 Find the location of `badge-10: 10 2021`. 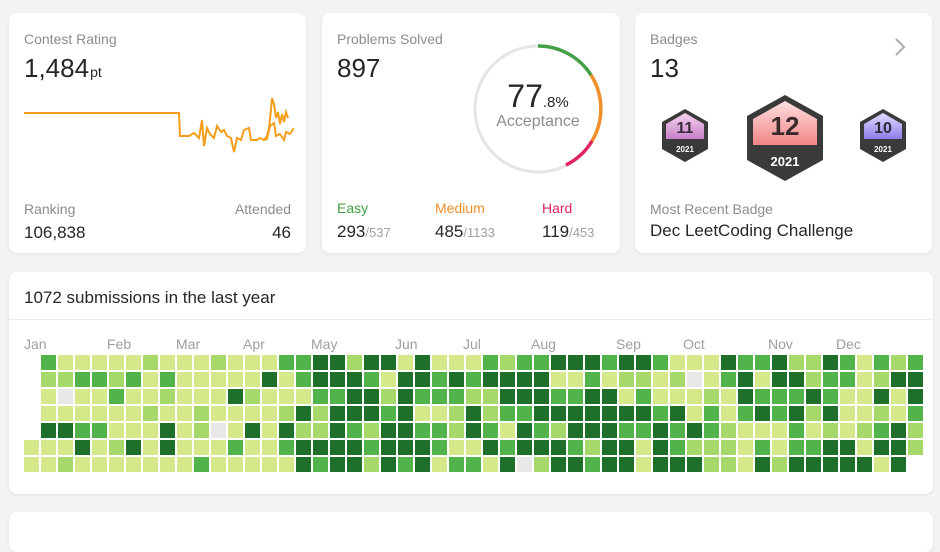

badge-10: 10 2021 is located at coordinates (883, 135).